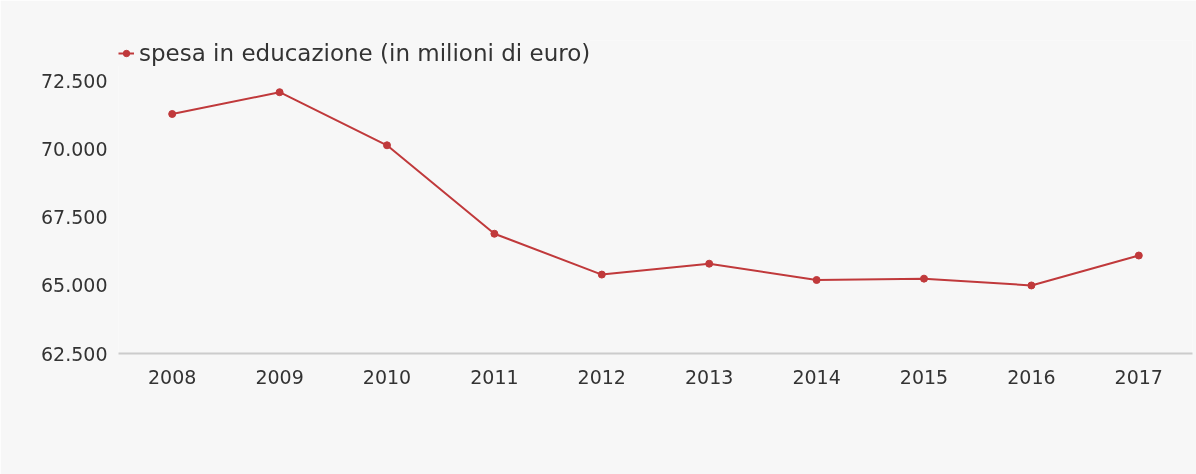  I want to click on x-tick-label: 2013, so click(709, 376).